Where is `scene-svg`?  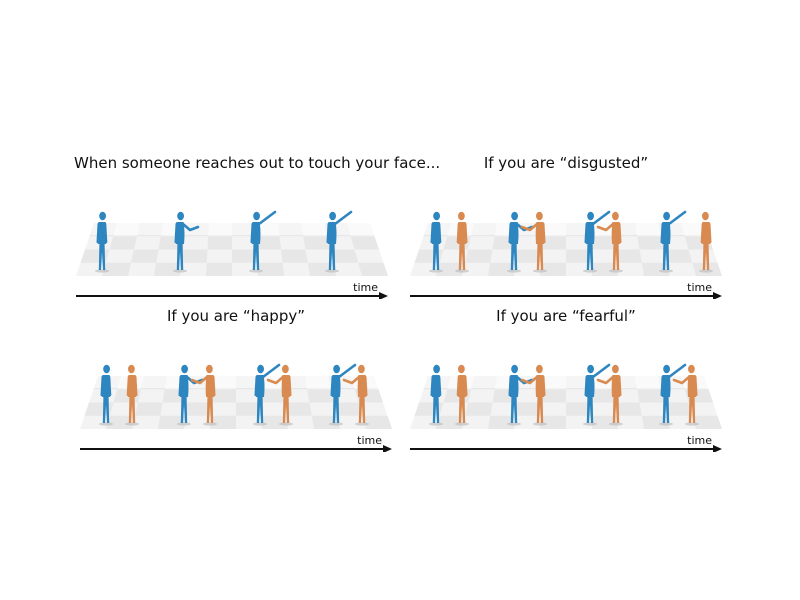
scene-svg is located at coordinates (566, 254).